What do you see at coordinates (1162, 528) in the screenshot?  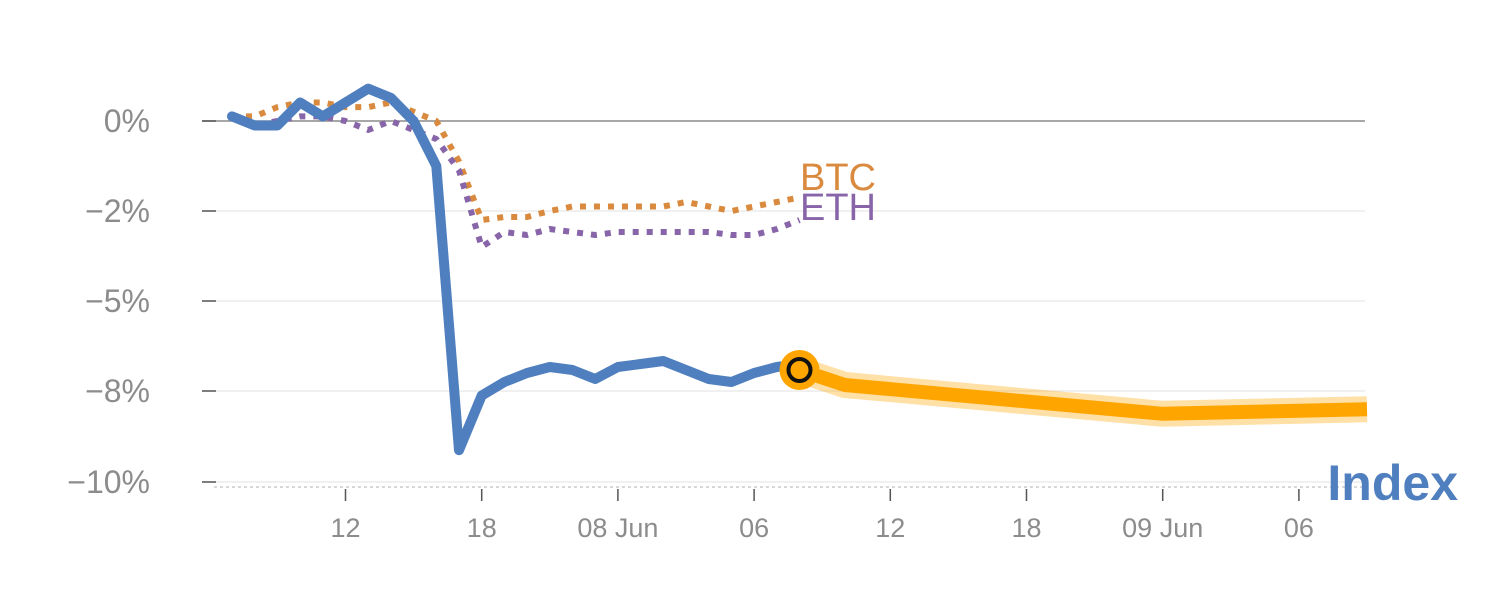 I see `x-tick-label: 09 Jun` at bounding box center [1162, 528].